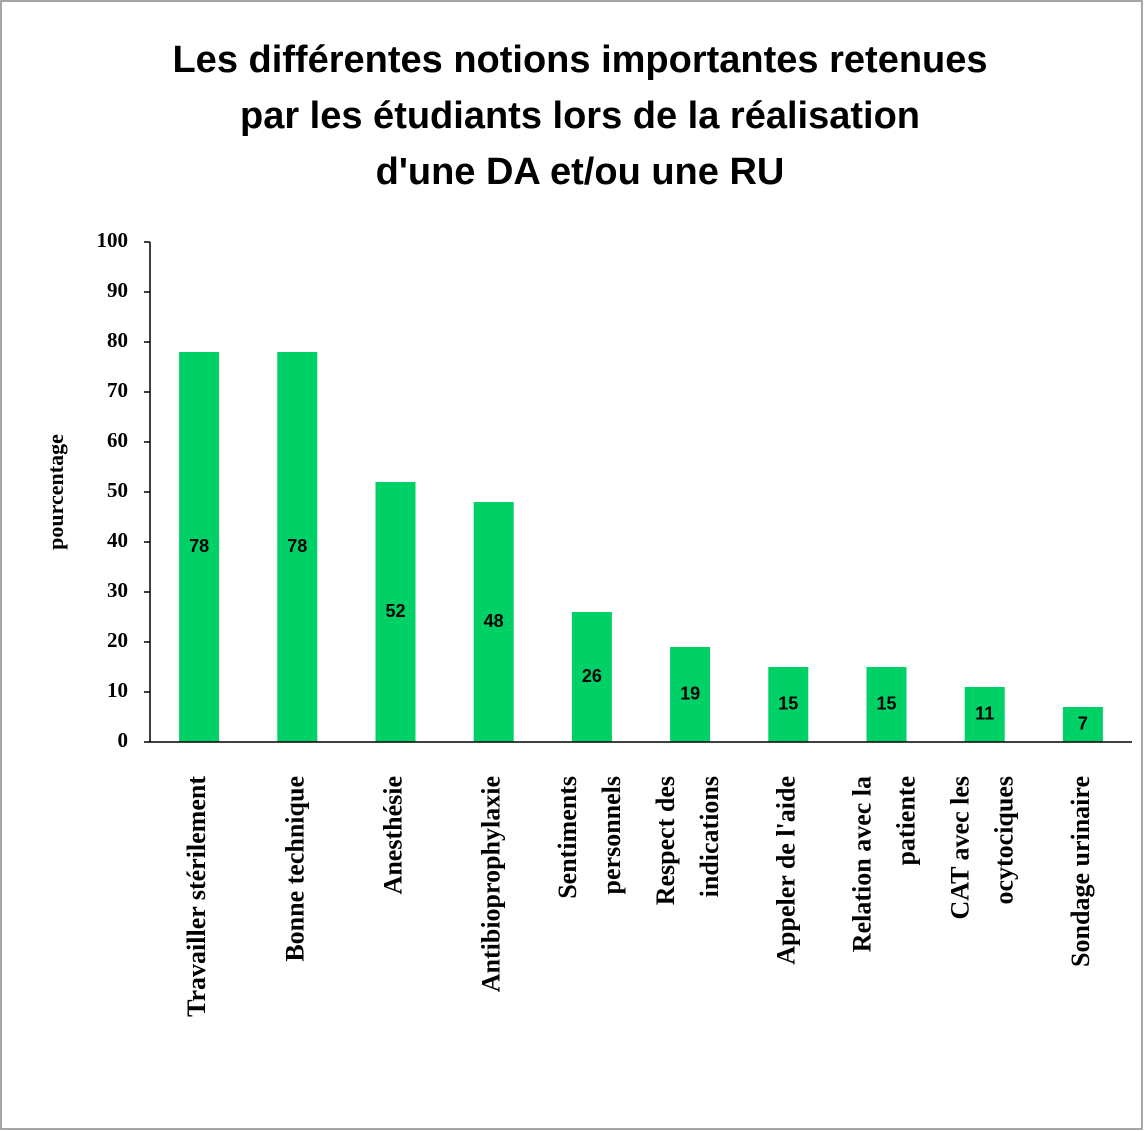 This screenshot has height=1131, width=1144. I want to click on y-tick-label: 70, so click(117, 390).